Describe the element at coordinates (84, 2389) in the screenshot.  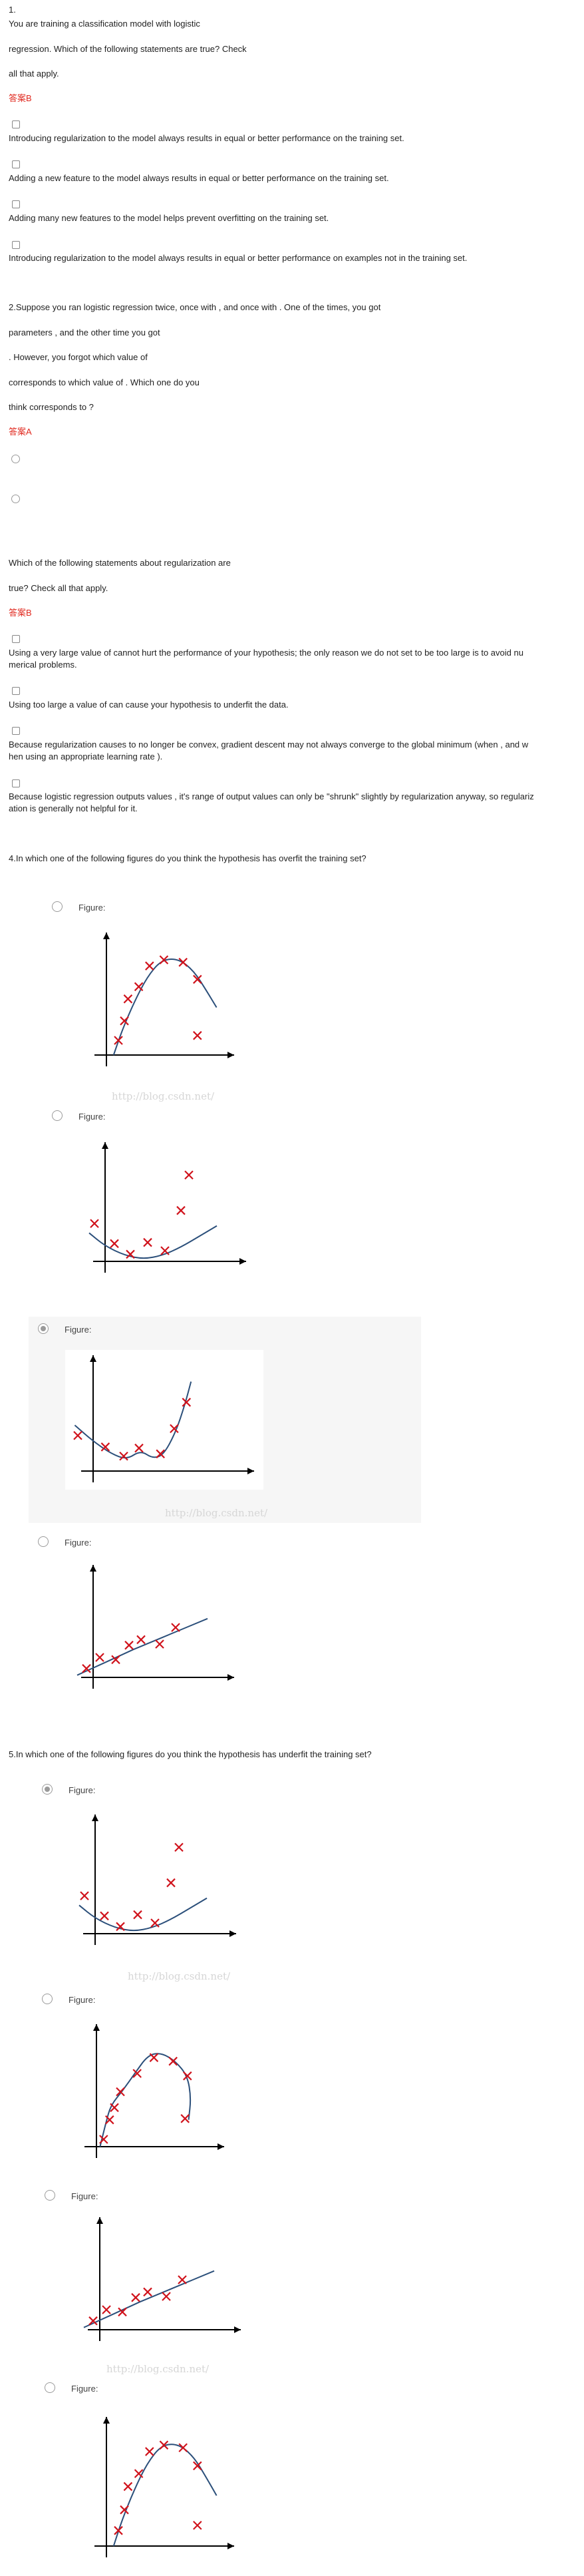
I see `q5-option-d-label: Figure:` at that location.